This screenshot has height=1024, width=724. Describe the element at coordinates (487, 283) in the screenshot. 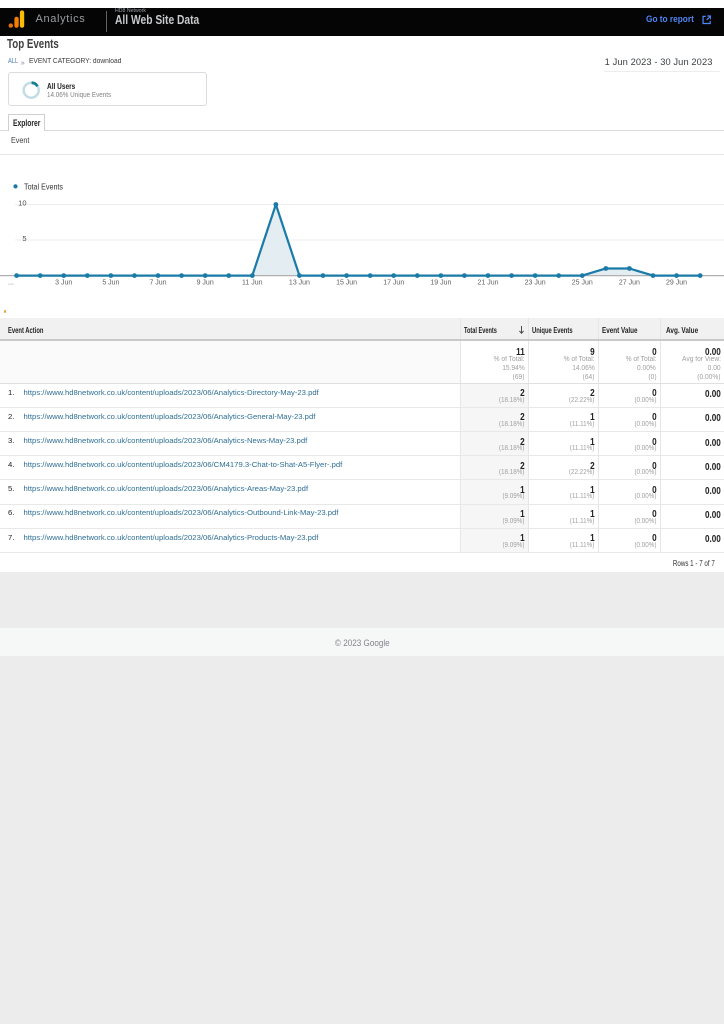

I see `svg-text: 21 Jun` at that location.